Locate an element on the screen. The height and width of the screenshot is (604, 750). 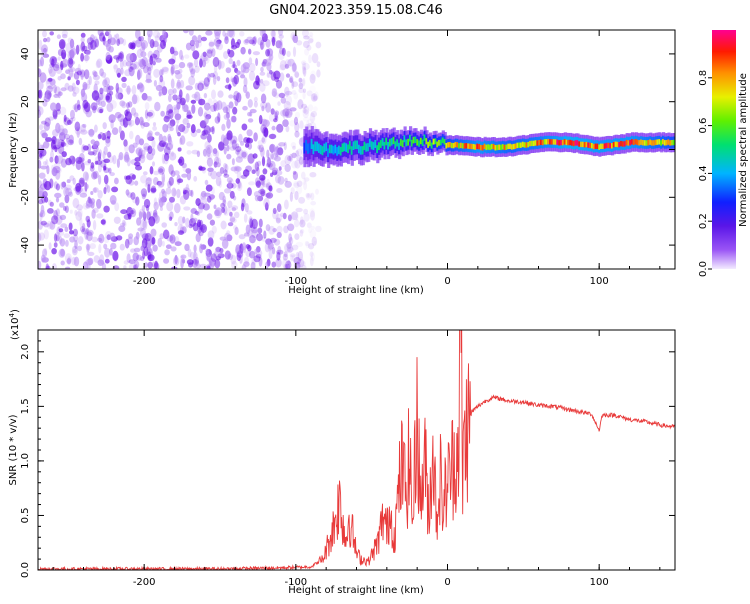
colorbar-ticks: 0.00.20.40.60.8 is located at coordinates (705, 173).